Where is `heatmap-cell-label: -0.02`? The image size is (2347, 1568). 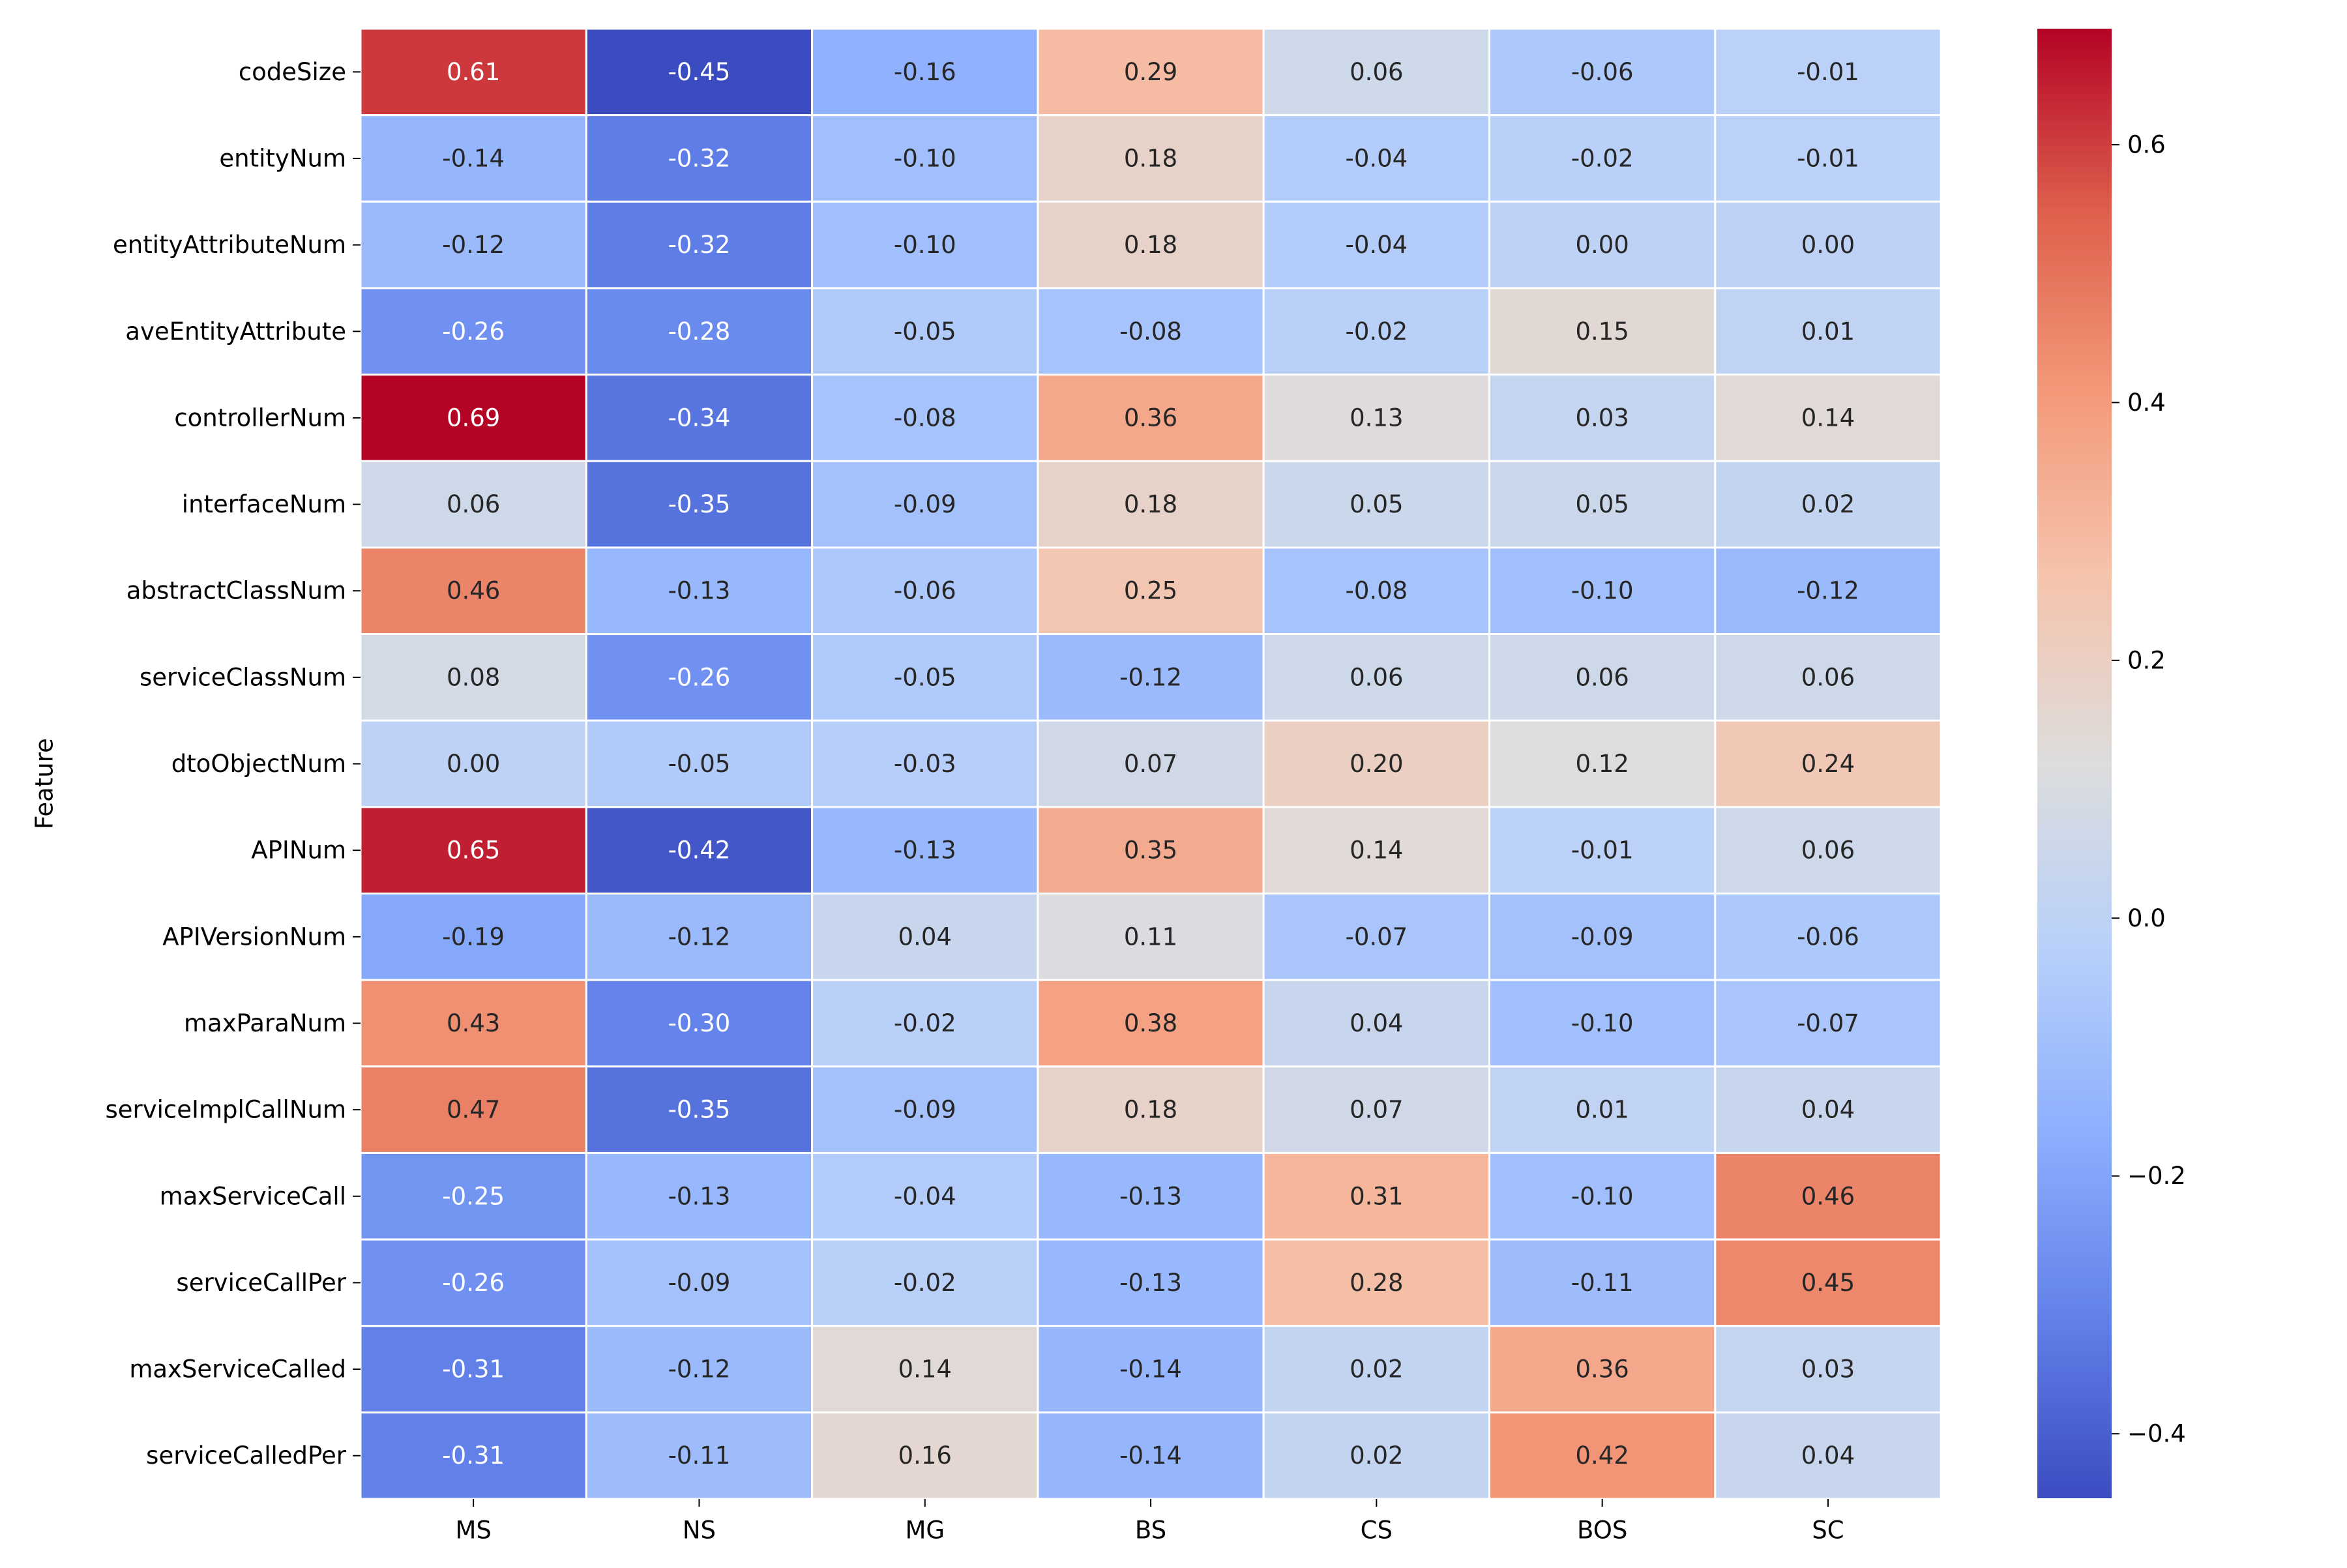
heatmap-cell-label: -0.02 is located at coordinates (925, 1023).